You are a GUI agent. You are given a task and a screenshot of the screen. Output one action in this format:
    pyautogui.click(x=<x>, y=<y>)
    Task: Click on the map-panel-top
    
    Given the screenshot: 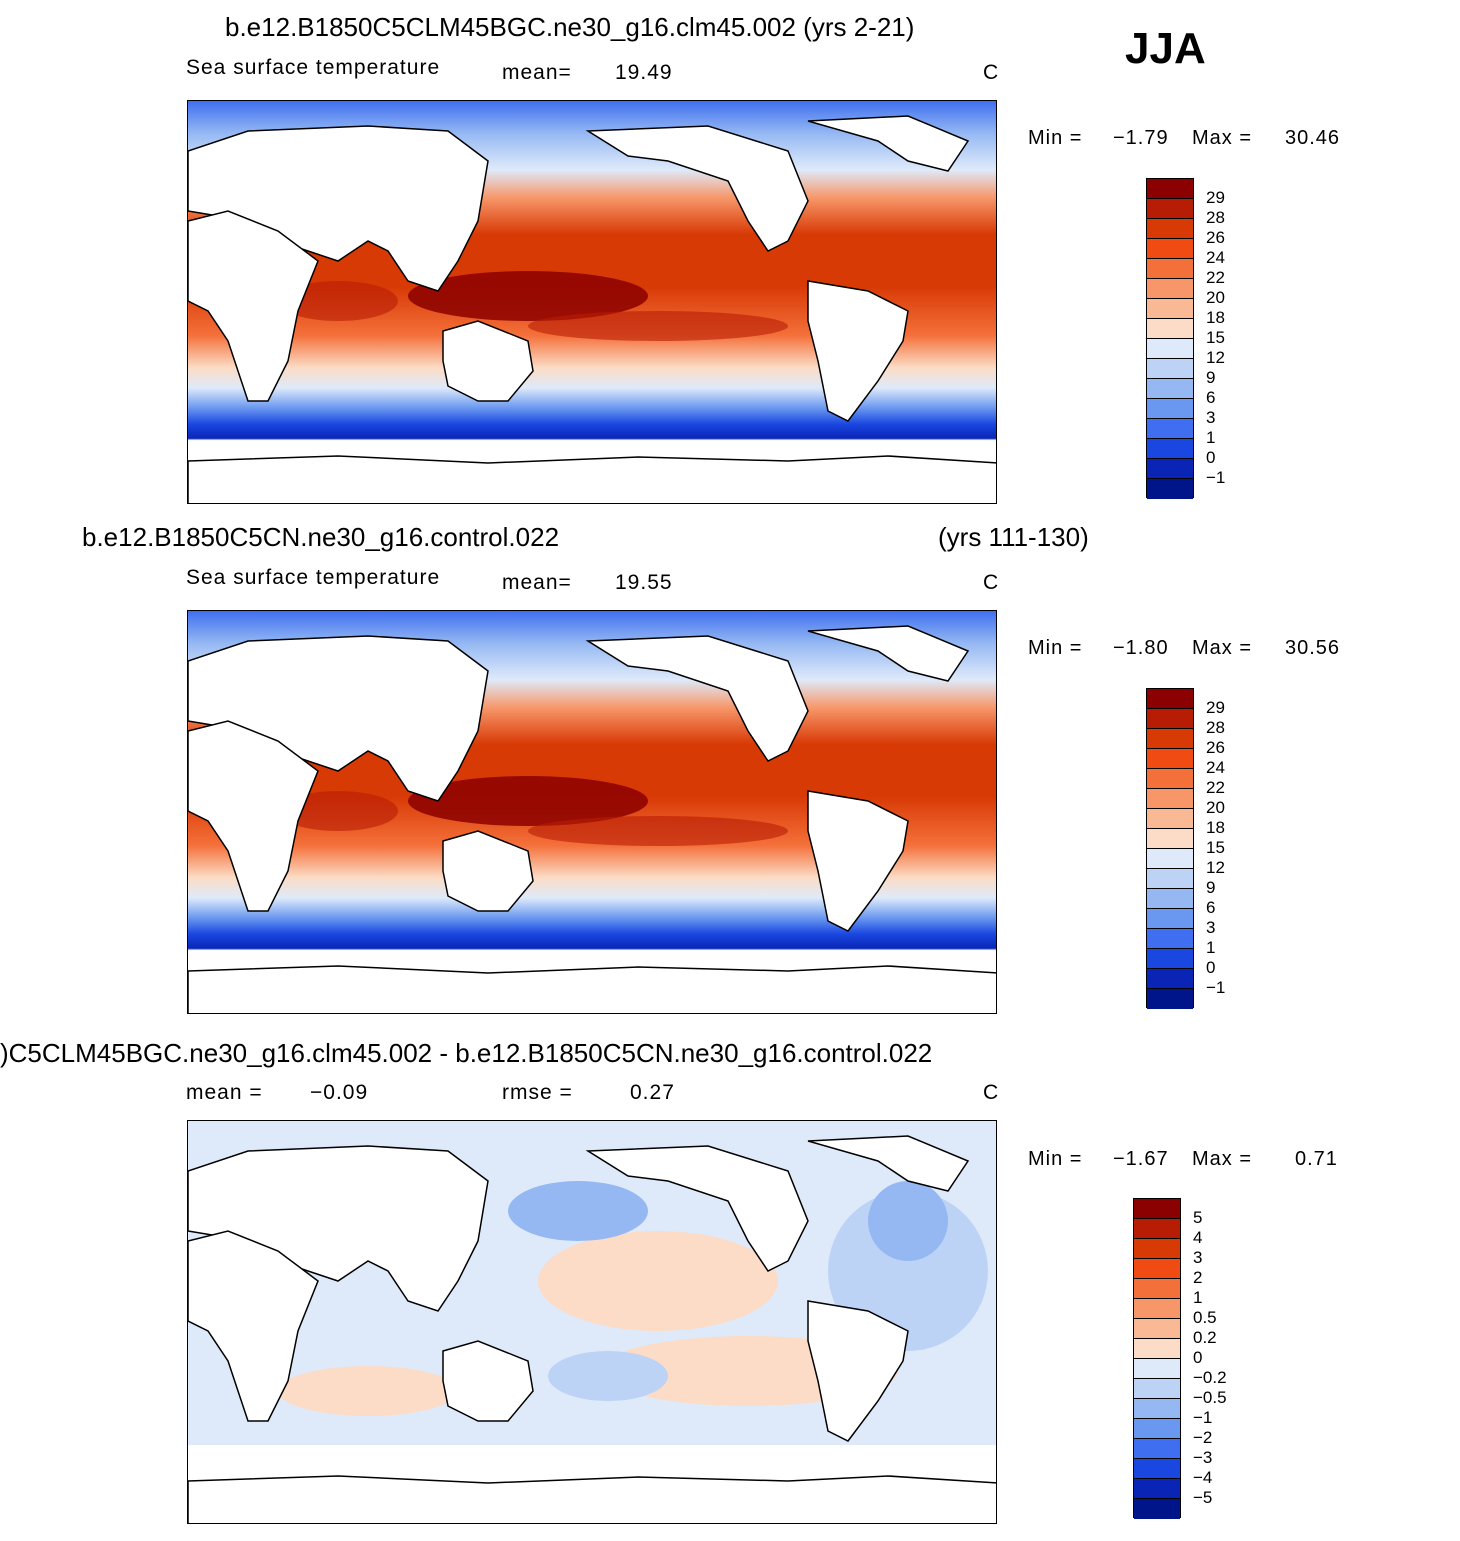 What is the action you would take?
    pyautogui.click(x=592, y=302)
    